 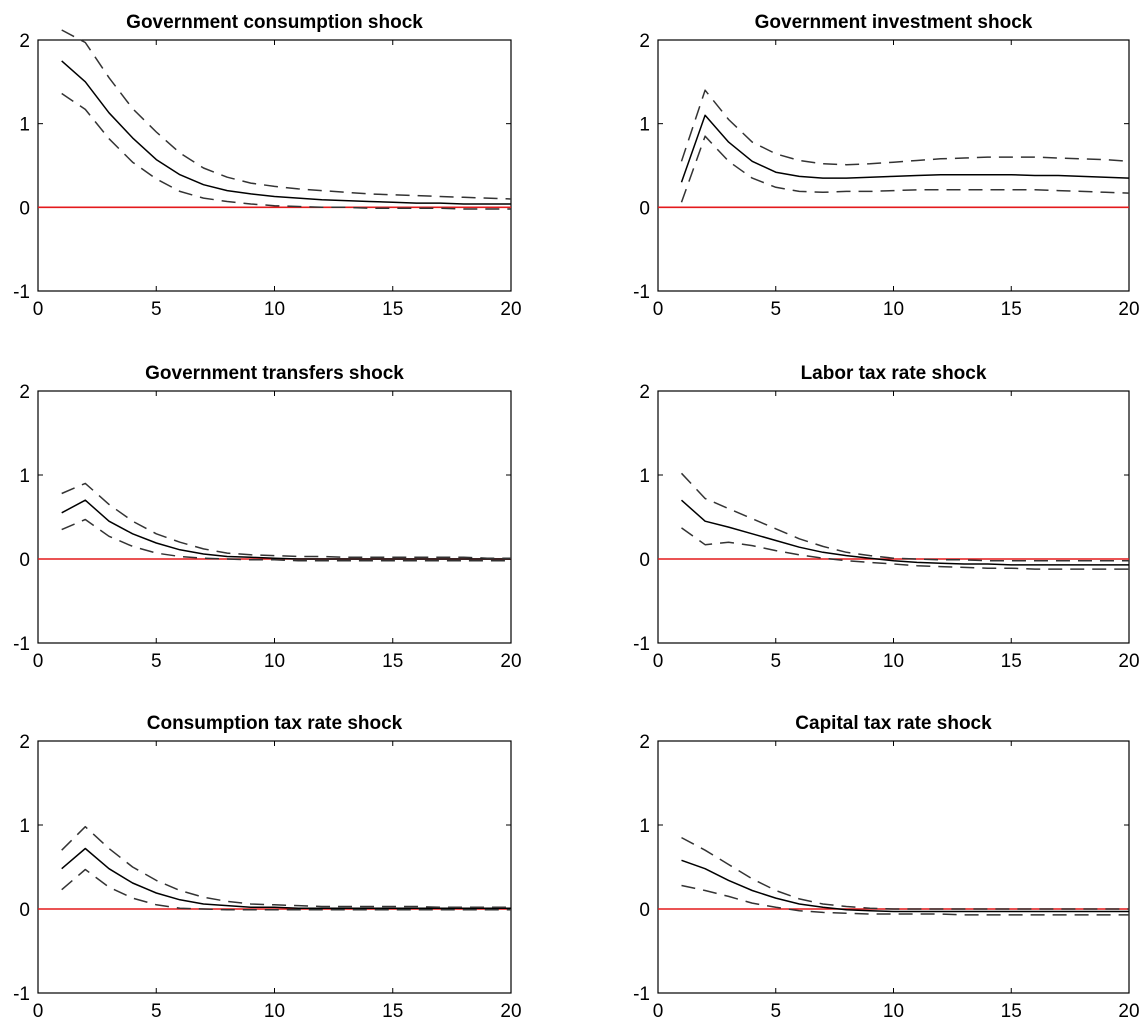 What do you see at coordinates (274, 22) in the screenshot?
I see `chart-title: Government consumption shock` at bounding box center [274, 22].